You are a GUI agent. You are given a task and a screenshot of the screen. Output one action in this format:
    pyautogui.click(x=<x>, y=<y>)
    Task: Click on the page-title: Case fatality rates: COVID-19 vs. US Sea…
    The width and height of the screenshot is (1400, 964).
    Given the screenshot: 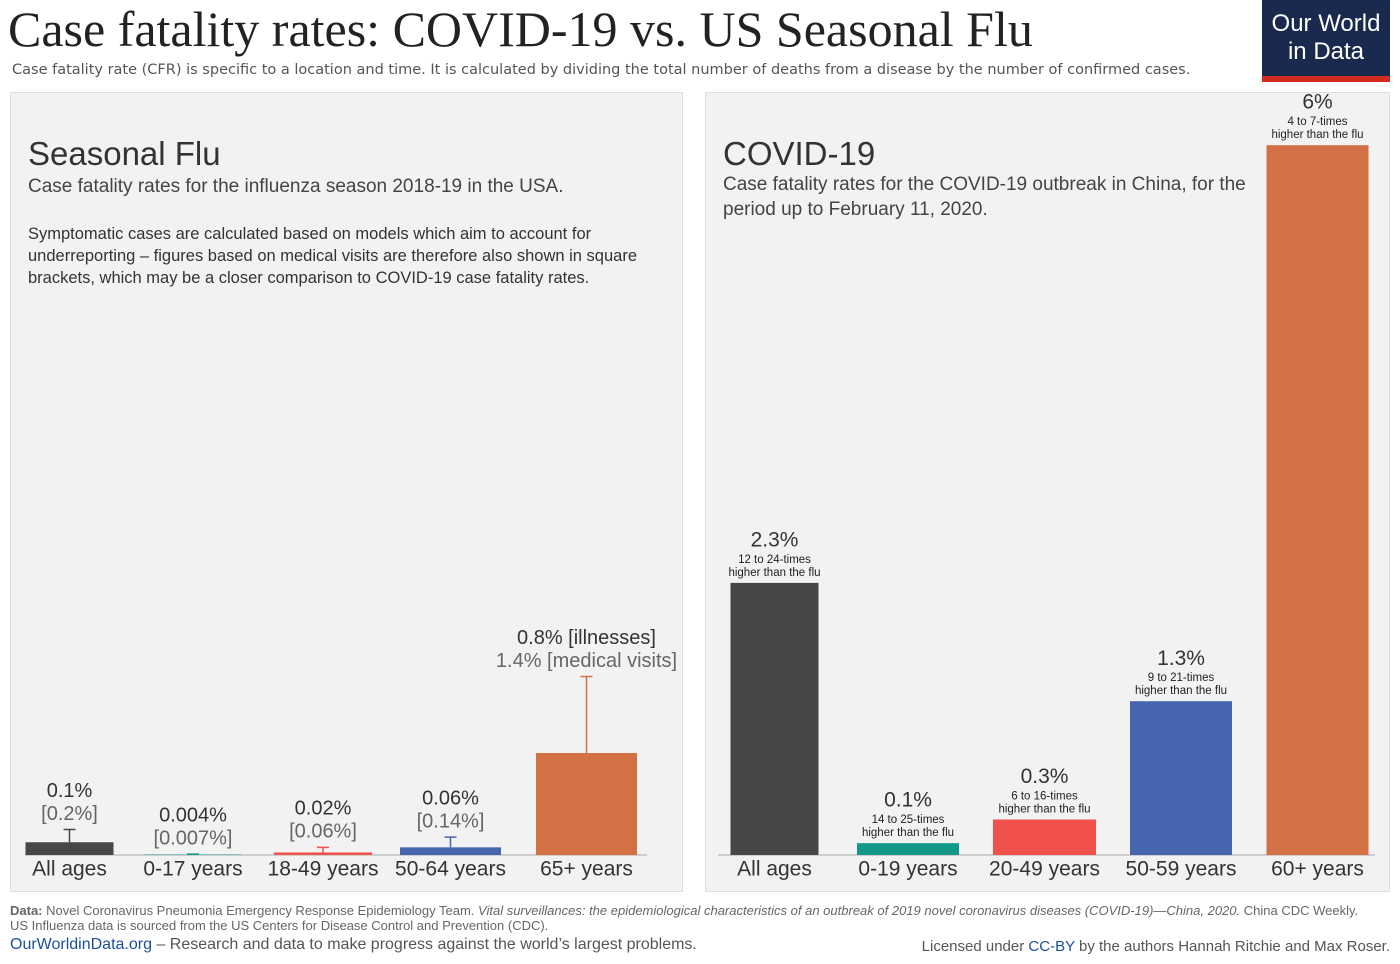 What is the action you would take?
    pyautogui.click(x=520, y=29)
    